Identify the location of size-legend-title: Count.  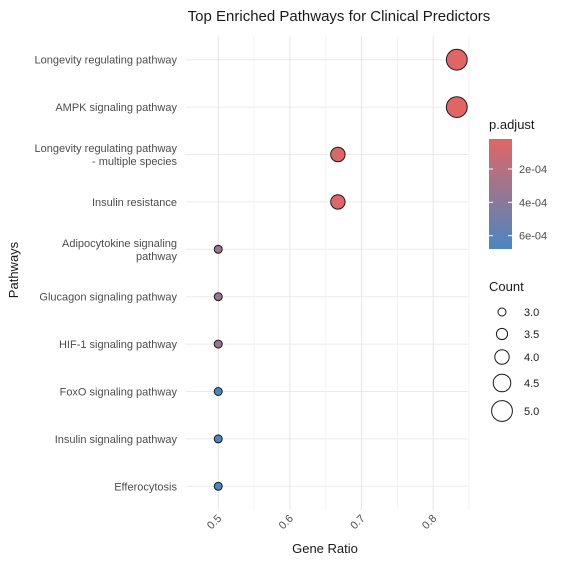
(506, 286).